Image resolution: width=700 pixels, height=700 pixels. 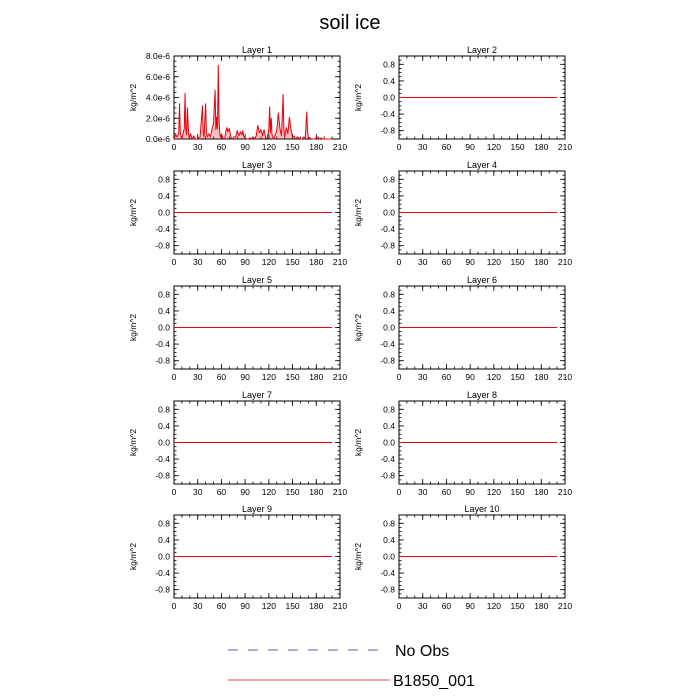 I want to click on series-fill, so click(x=253, y=102).